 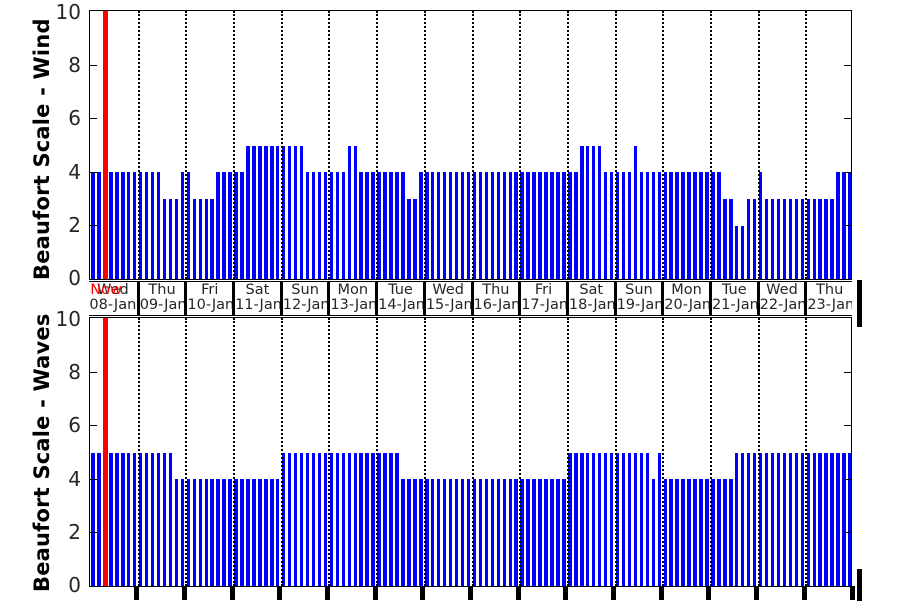 I want to click on day-axis-label: Wed 15-Jan, so click(x=446, y=298).